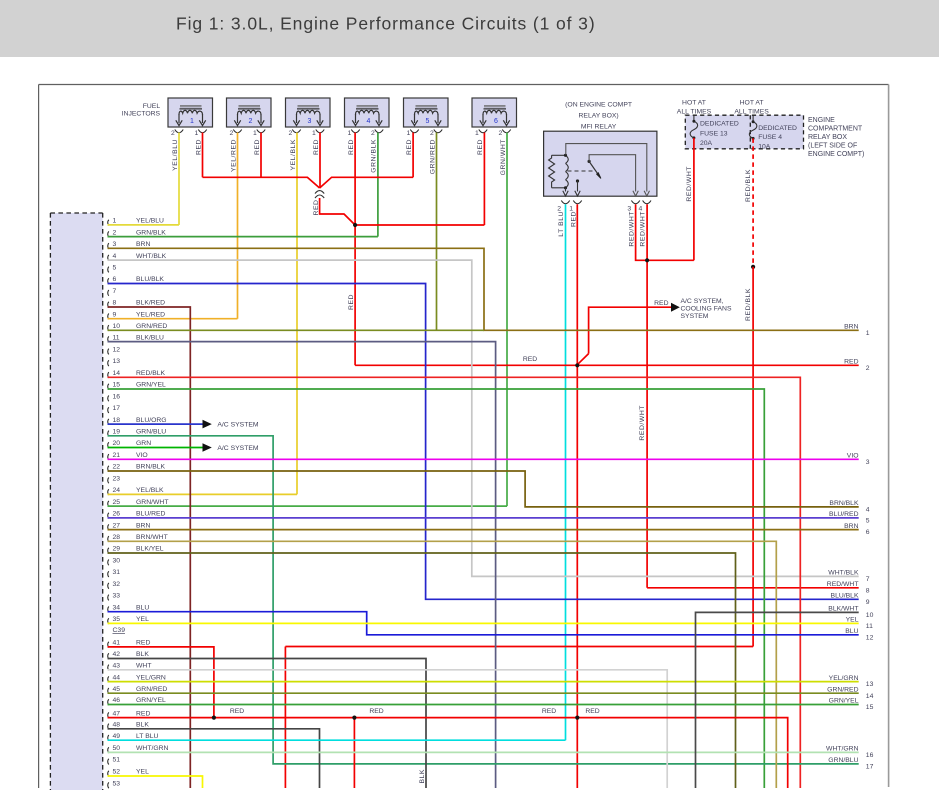 This screenshot has width=939, height=803. I want to click on svg-text: 19, so click(117, 432).